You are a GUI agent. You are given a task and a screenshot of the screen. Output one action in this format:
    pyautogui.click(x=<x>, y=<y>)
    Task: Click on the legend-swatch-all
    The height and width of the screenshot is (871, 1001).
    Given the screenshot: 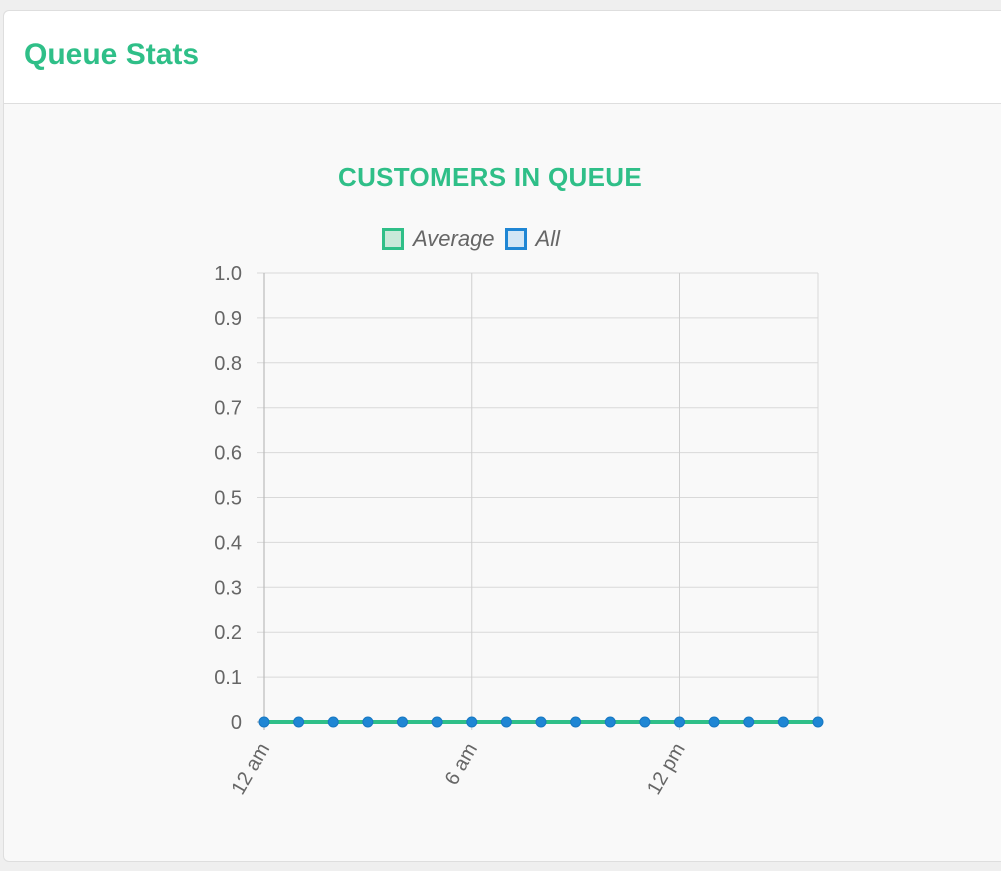 What is the action you would take?
    pyautogui.click(x=515, y=239)
    